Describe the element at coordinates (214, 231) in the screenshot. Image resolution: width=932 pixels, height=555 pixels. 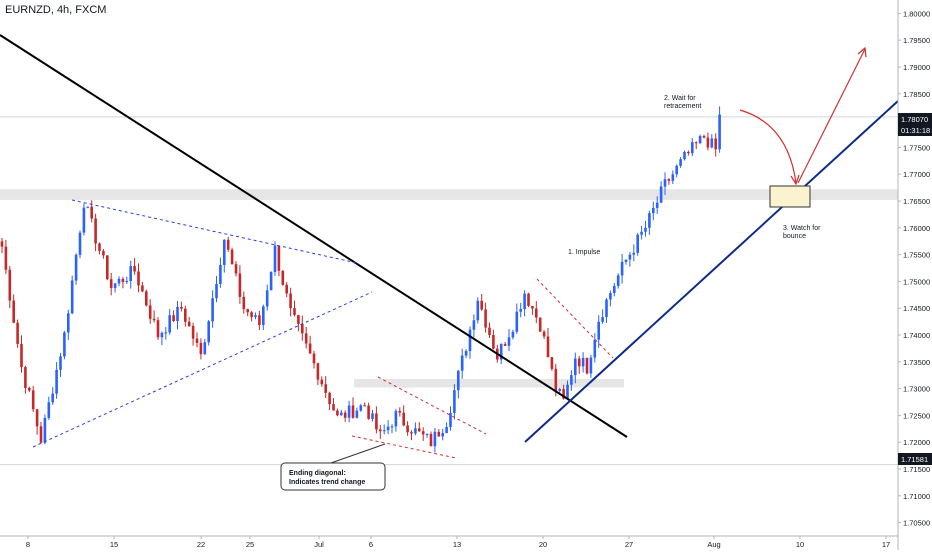
I see `triangle-upper-line` at that location.